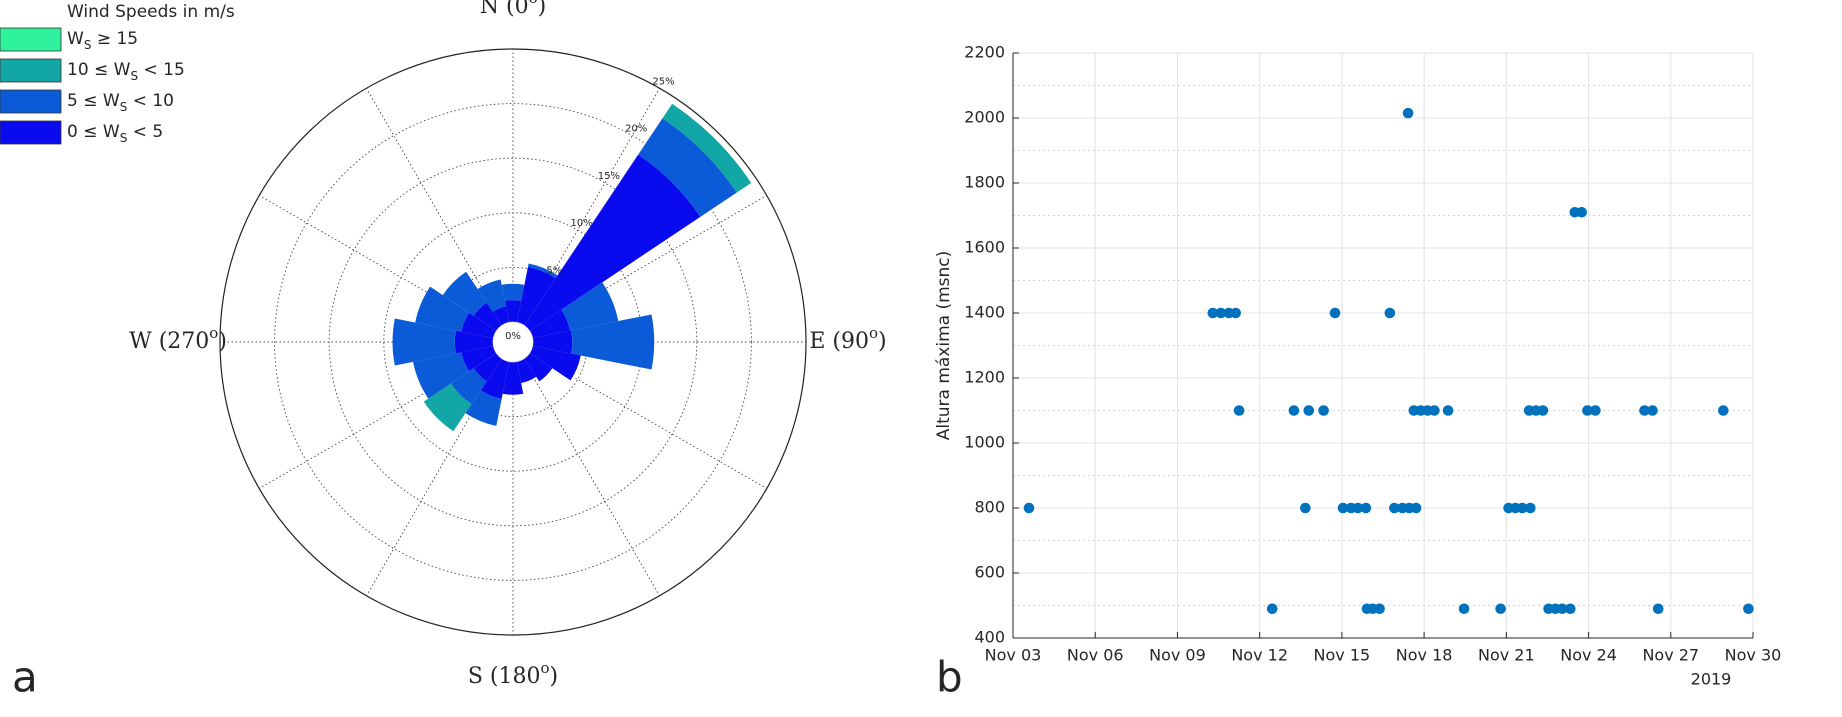 The image size is (1842, 717). I want to click on y-tick-label: 2200, so click(984, 52).